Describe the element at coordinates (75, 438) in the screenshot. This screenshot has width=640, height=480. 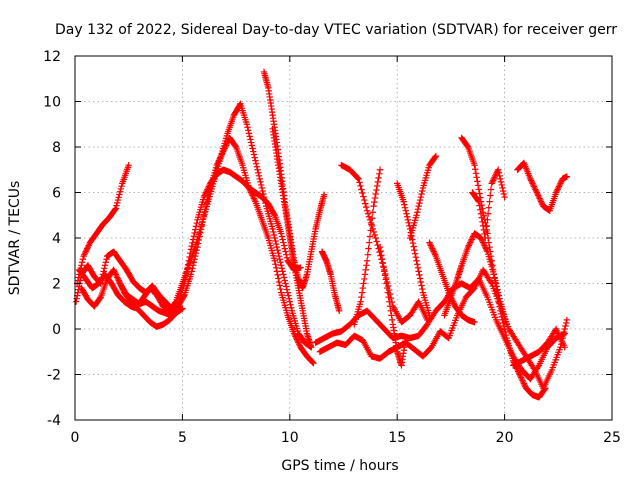
I see `x-tick-label: 0` at that location.